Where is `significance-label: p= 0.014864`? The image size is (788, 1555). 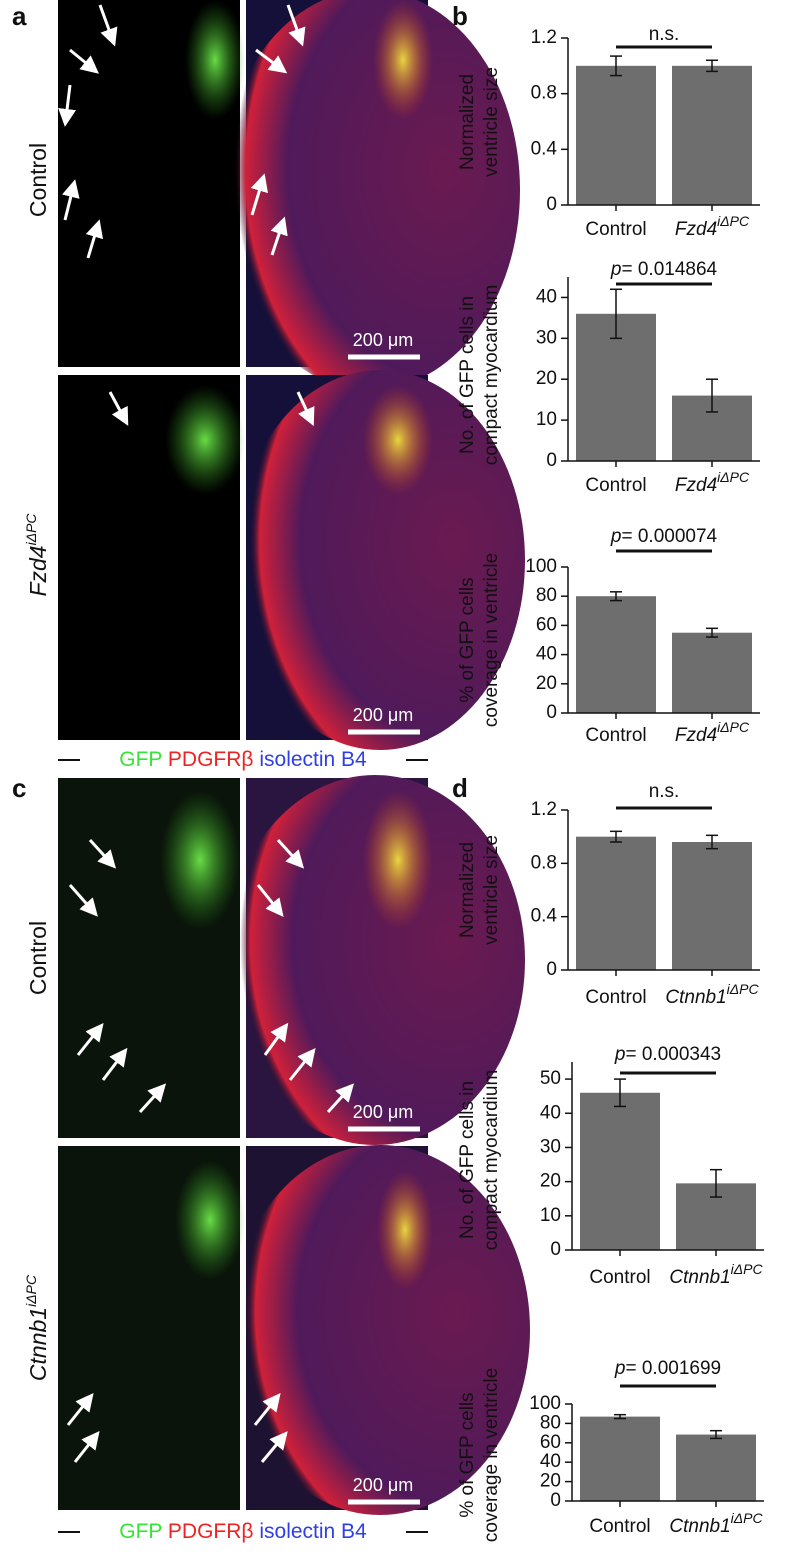 significance-label: p= 0.014864 is located at coordinates (664, 269).